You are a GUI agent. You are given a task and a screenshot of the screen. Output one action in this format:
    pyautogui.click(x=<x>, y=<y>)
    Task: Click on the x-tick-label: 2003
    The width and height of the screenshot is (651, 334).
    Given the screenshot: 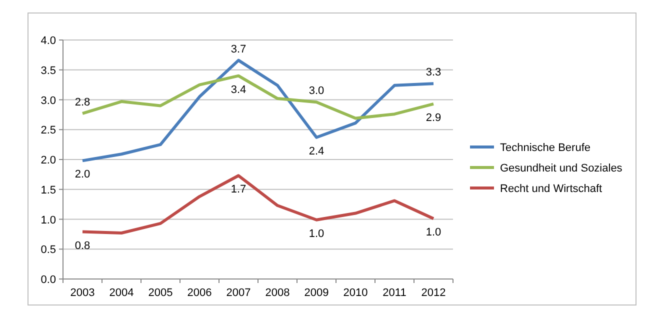 What is the action you would take?
    pyautogui.click(x=82, y=293)
    